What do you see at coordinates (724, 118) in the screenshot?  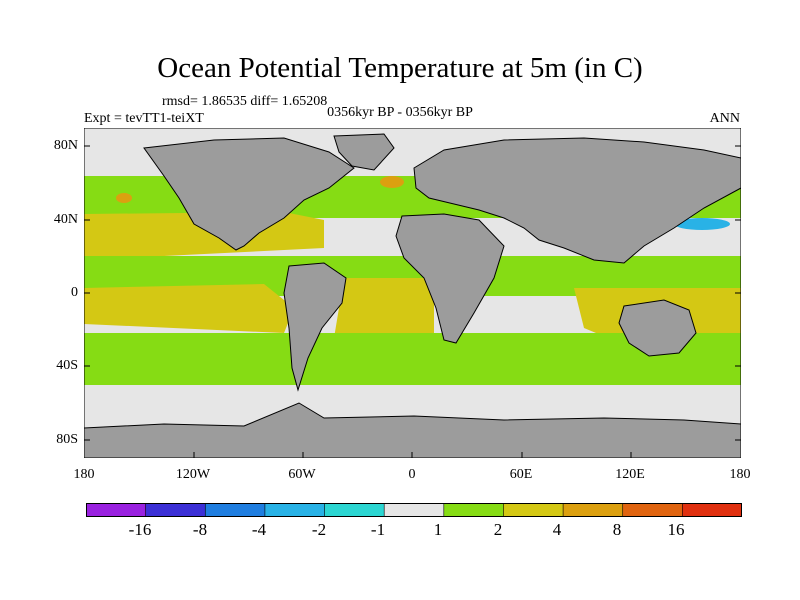 I see `season-label: ANN` at bounding box center [724, 118].